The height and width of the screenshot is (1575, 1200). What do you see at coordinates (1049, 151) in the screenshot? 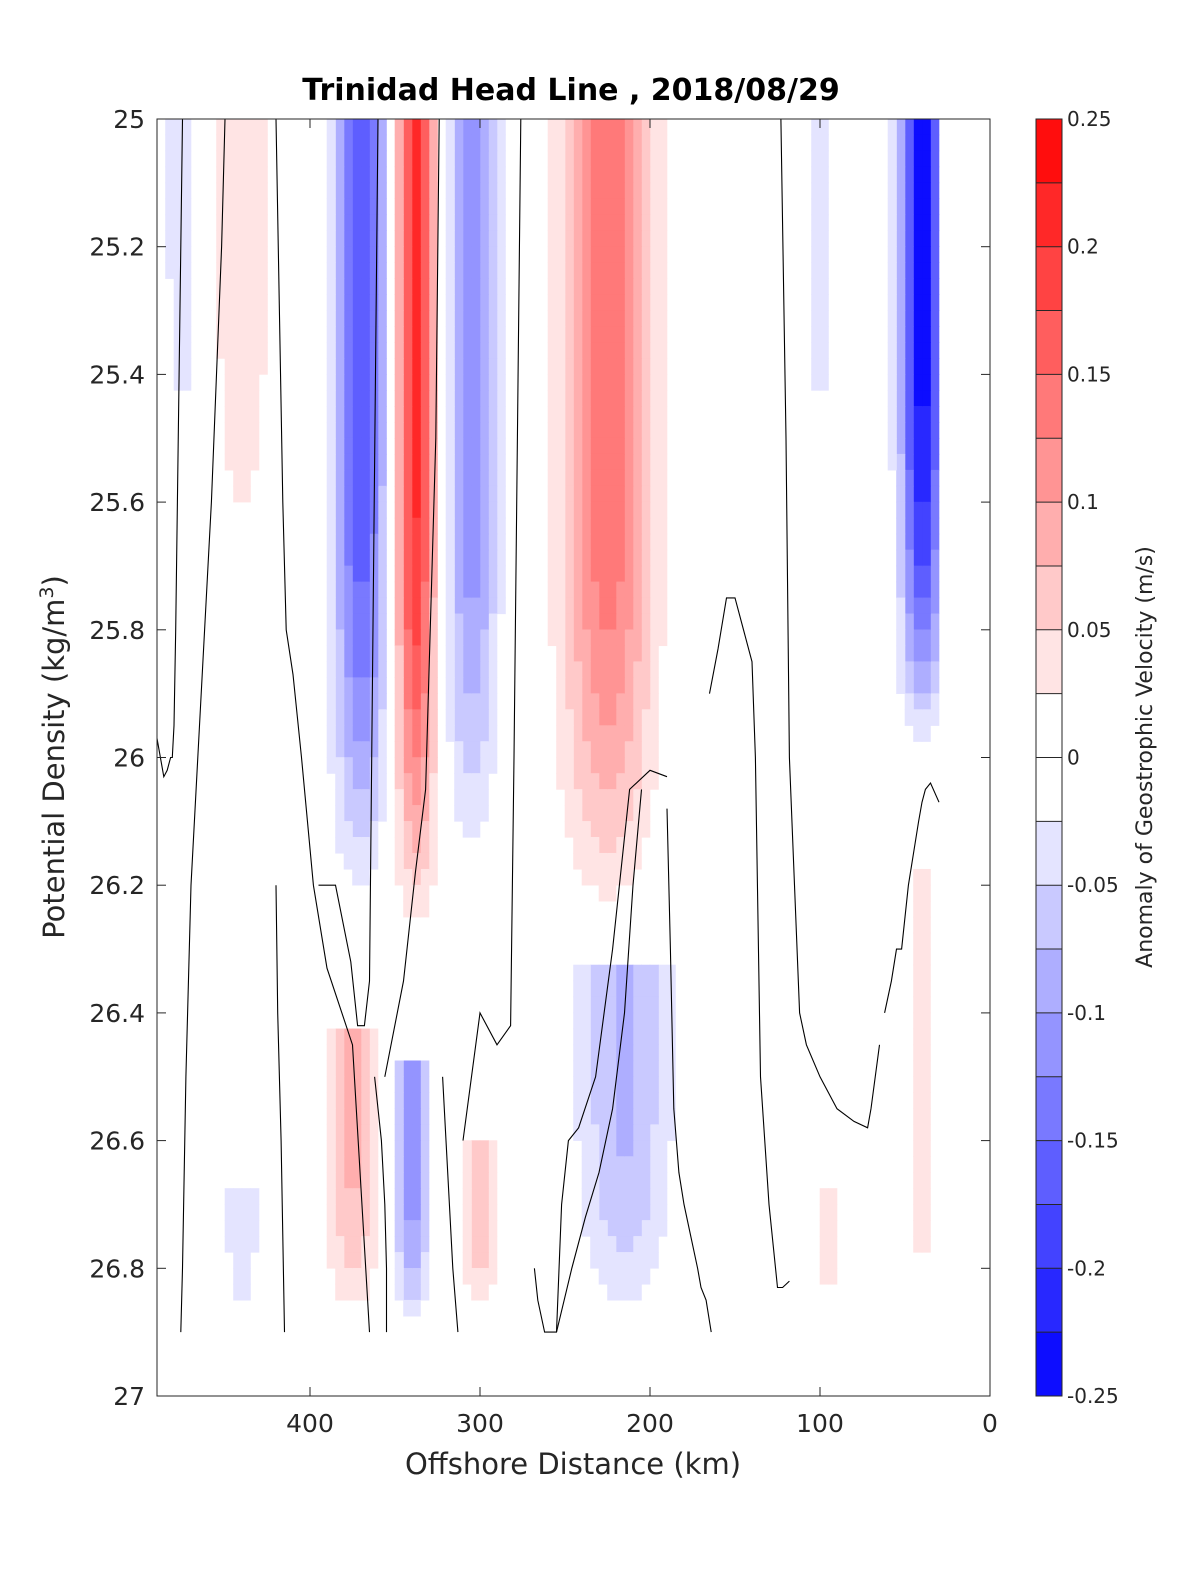
I see `colorbar-segment` at bounding box center [1049, 151].